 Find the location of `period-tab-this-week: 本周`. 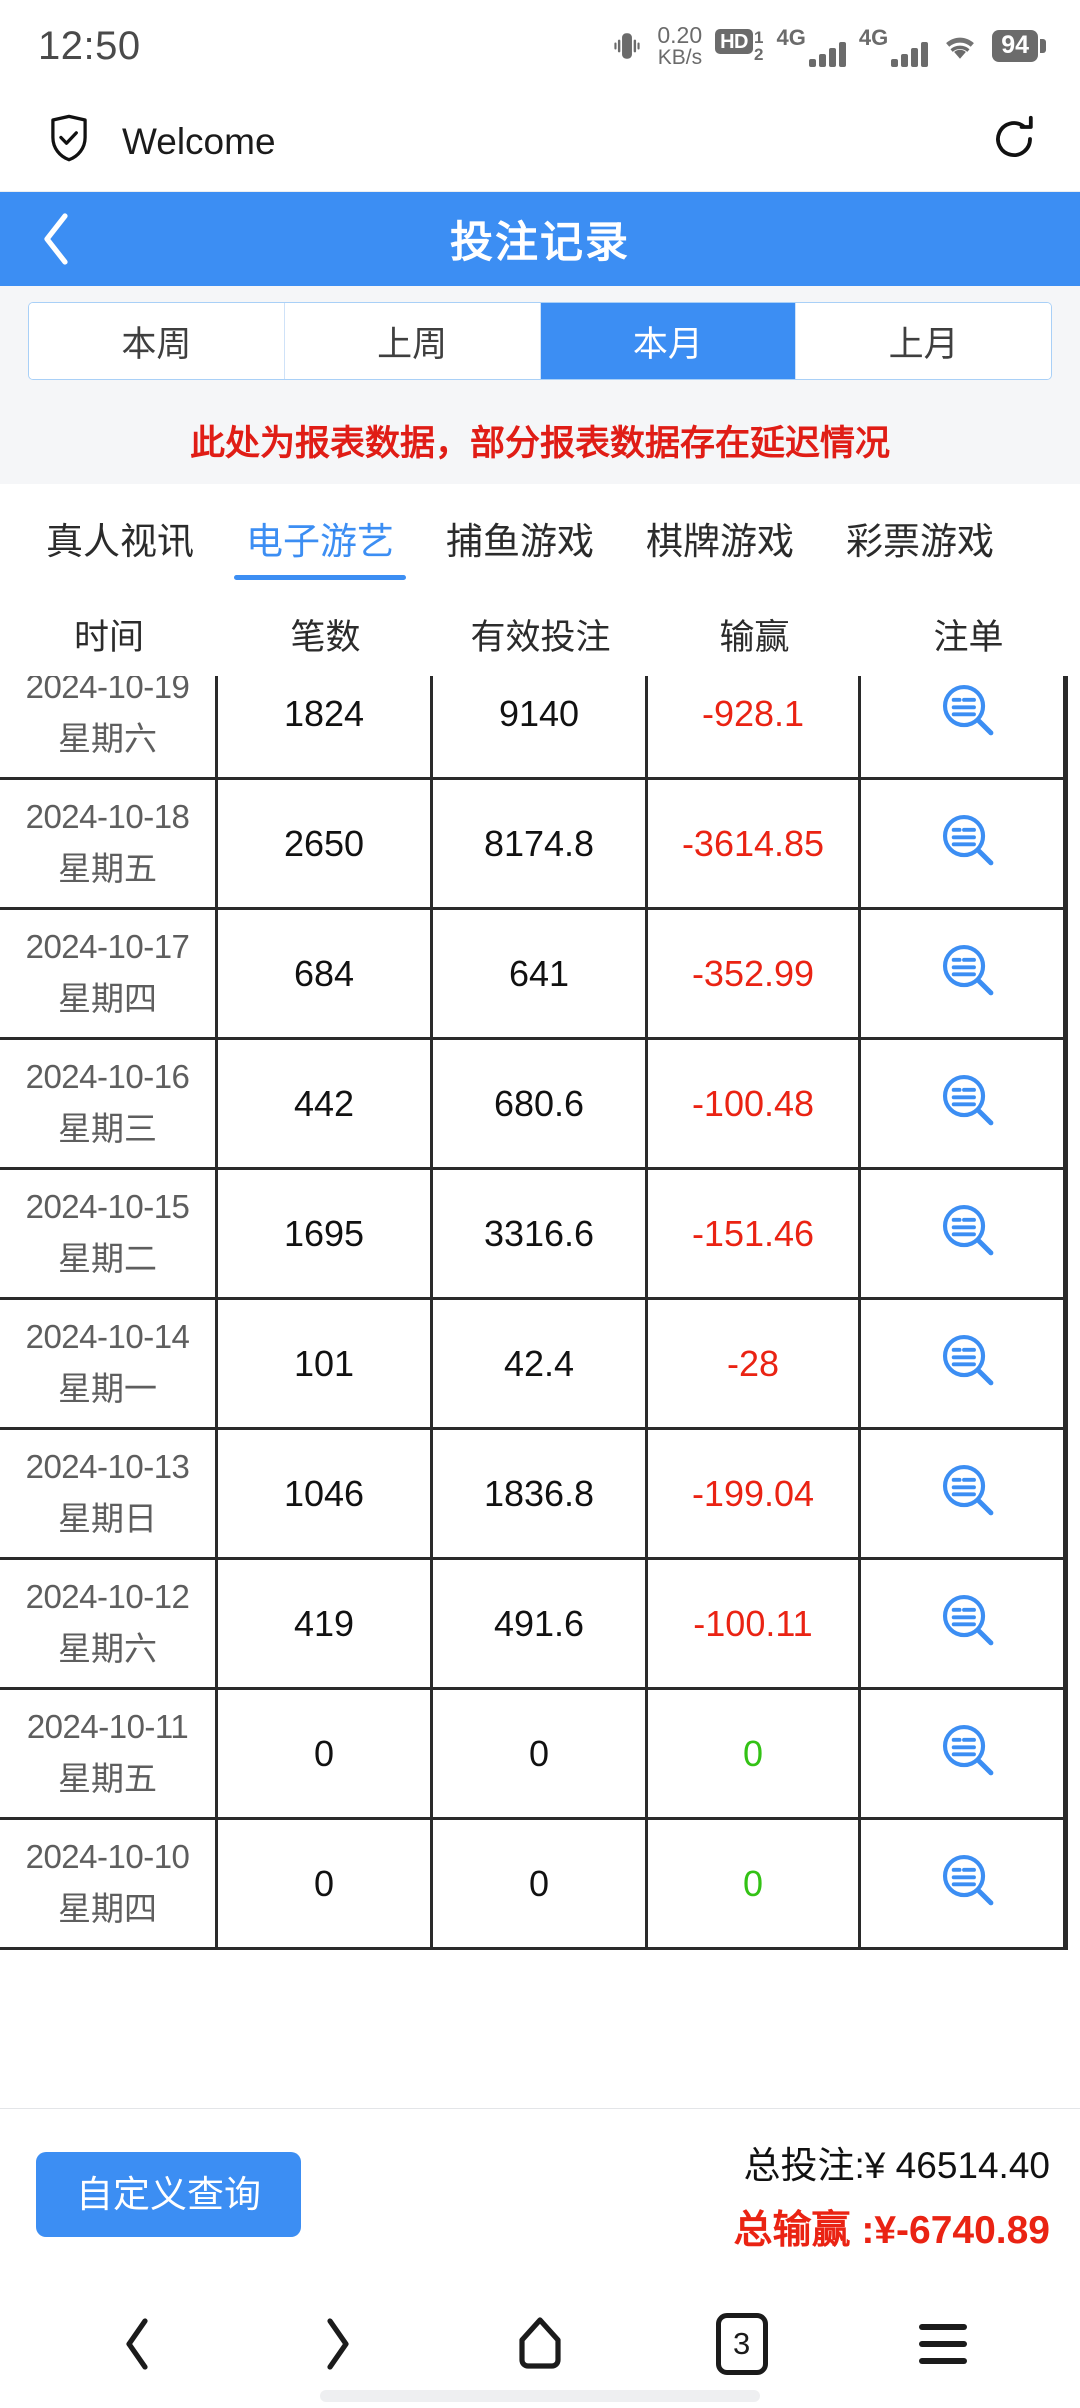

period-tab-this-week: 本周 is located at coordinates (157, 341).